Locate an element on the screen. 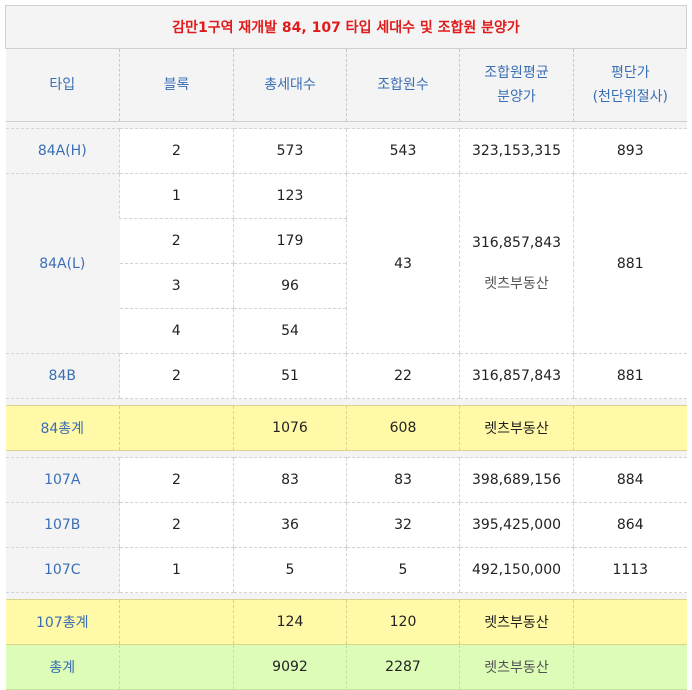  table-row-84AH: 84A(H) 2 573 543 323,153,315 893 is located at coordinates (346, 151).